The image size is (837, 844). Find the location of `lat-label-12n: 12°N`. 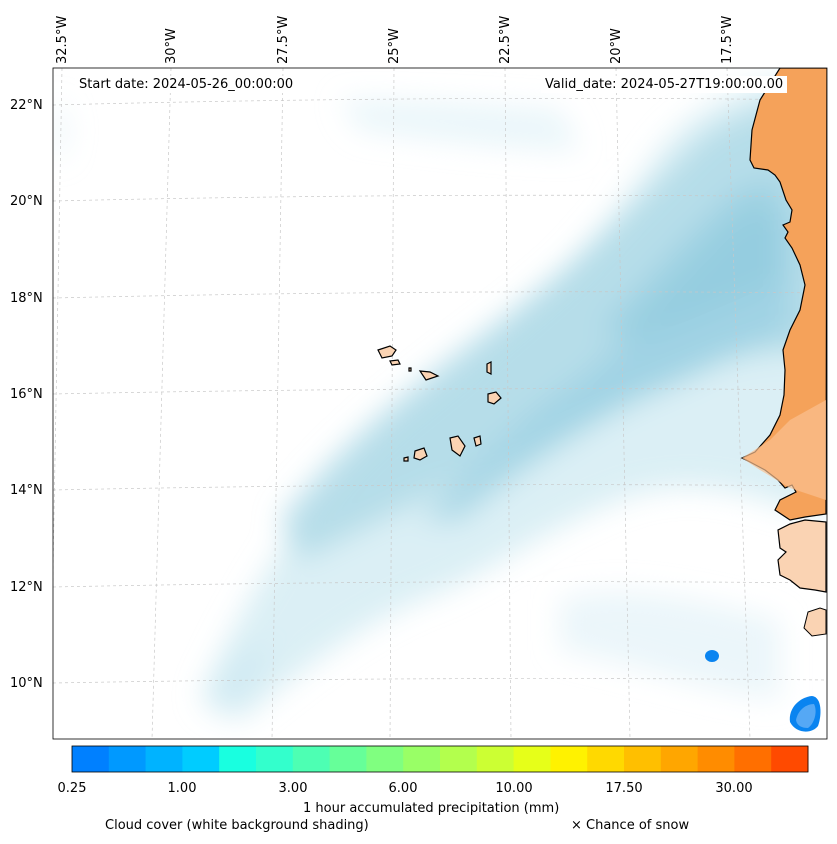

lat-label-12n: 12°N is located at coordinates (26, 587).